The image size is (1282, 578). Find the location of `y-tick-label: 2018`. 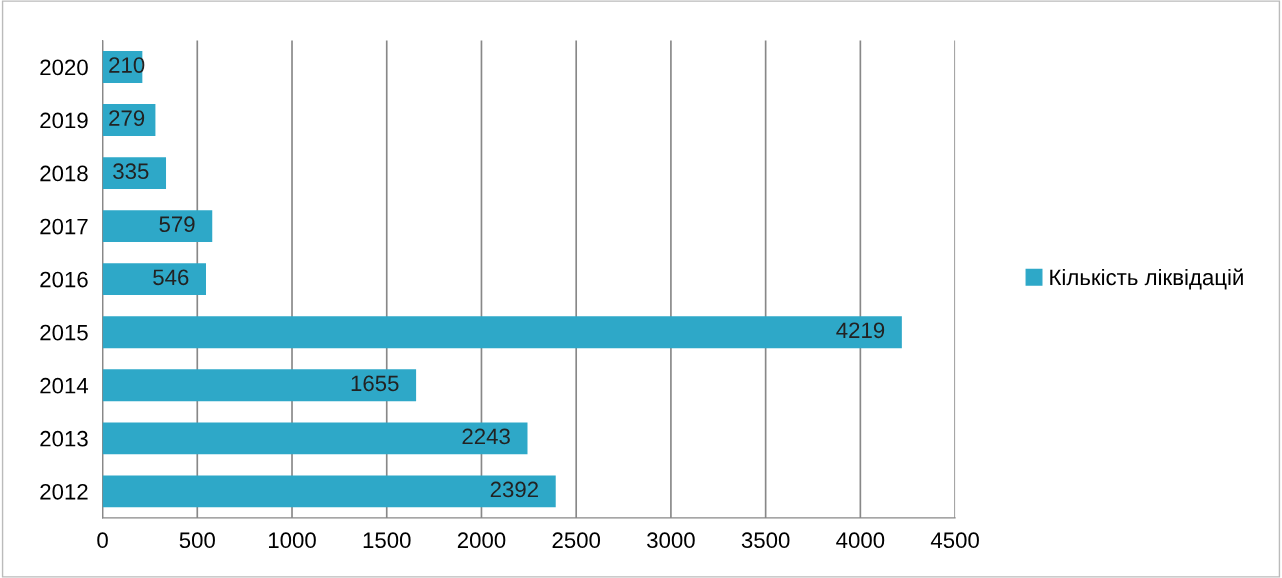

y-tick-label: 2018 is located at coordinates (64, 173).